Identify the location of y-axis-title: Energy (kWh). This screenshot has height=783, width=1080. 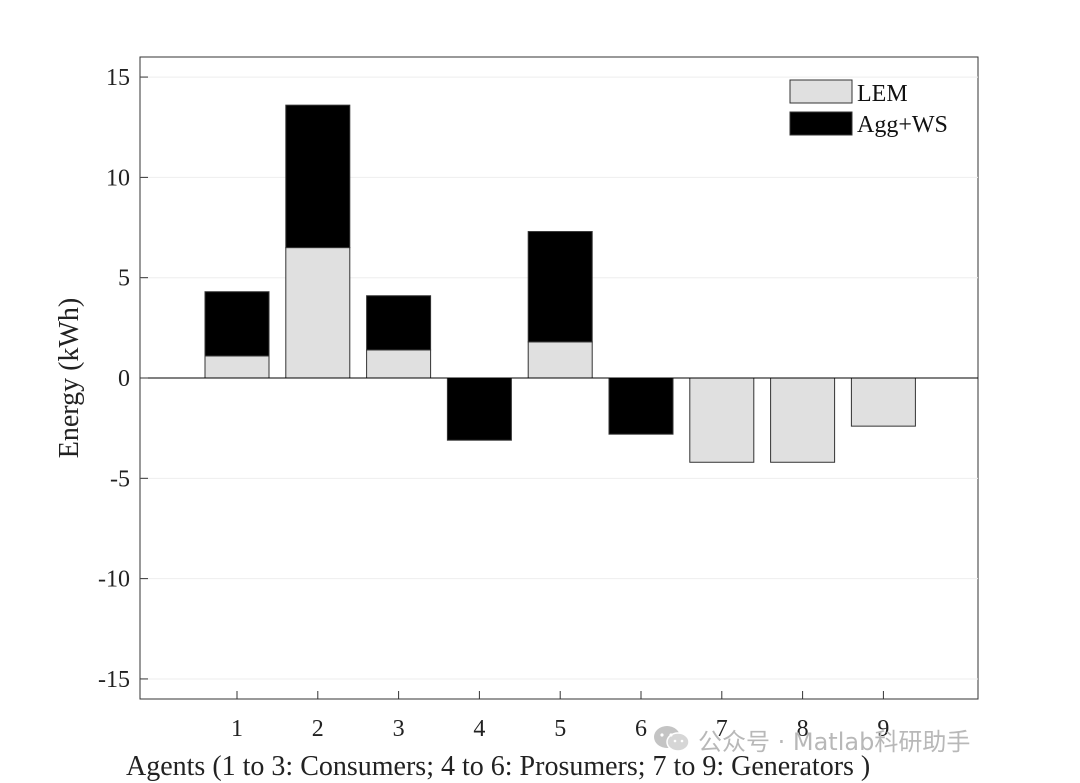
(69, 378).